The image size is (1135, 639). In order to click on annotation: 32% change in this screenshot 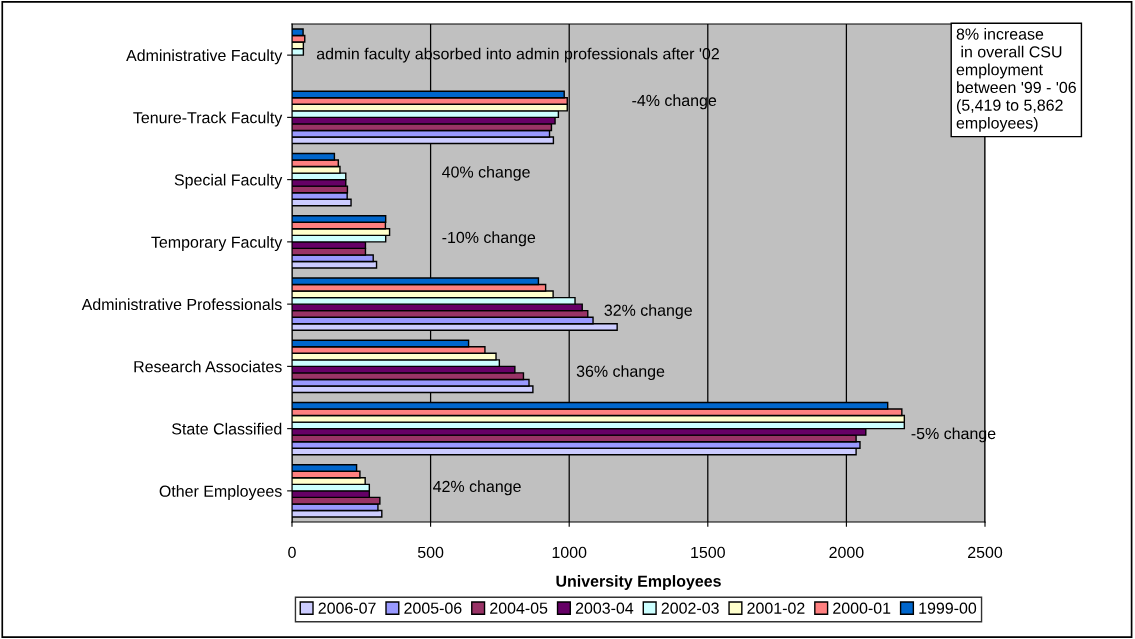, I will do `click(648, 312)`.